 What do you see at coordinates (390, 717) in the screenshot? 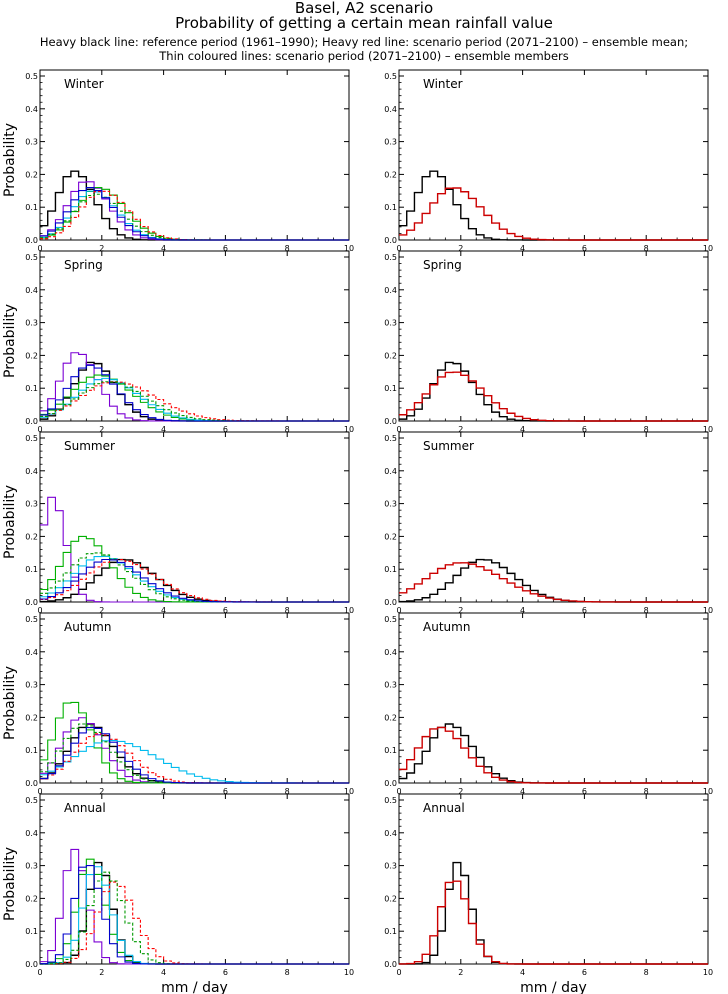
I see `y-tick-label-right-autumn: 0.2` at bounding box center [390, 717].